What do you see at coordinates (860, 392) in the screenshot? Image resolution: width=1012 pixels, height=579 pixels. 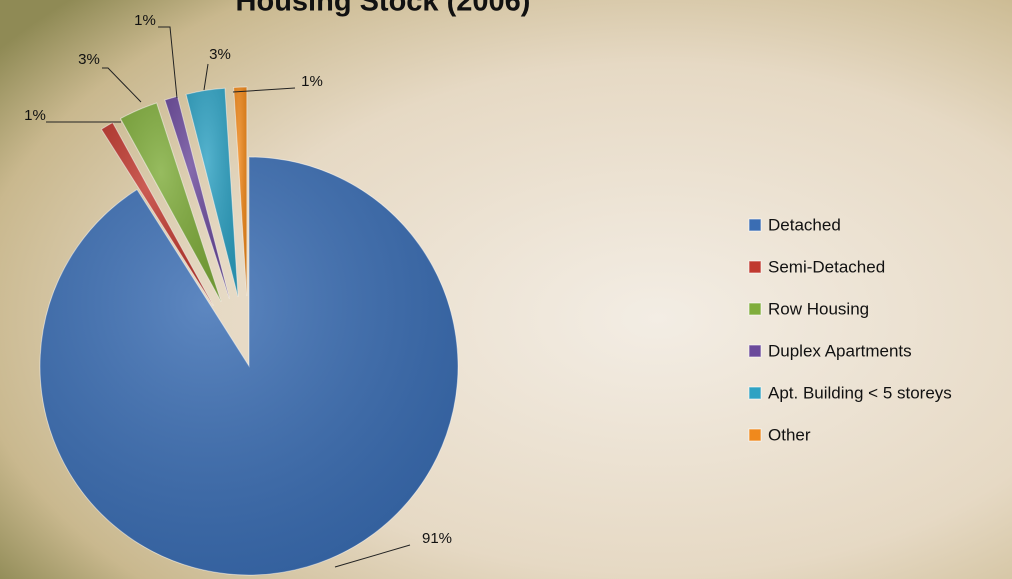 I see `legend-label: Apt. Building < 5 storeys` at bounding box center [860, 392].